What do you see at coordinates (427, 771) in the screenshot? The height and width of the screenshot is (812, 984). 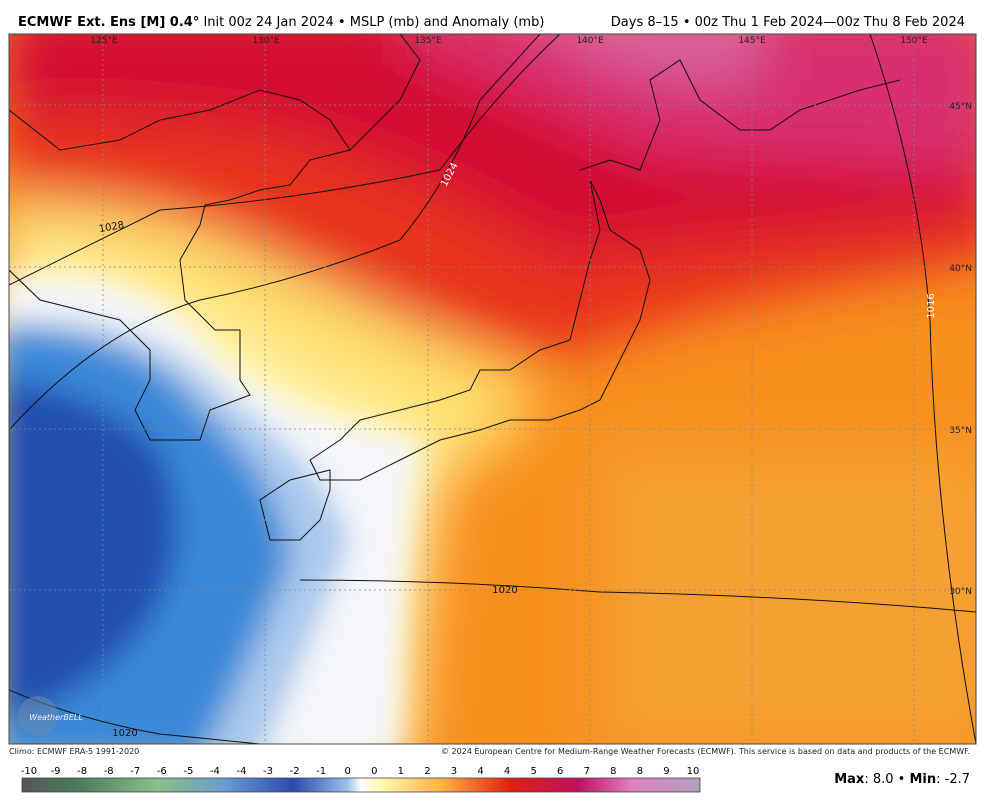 I see `colorbar-label: 2` at bounding box center [427, 771].